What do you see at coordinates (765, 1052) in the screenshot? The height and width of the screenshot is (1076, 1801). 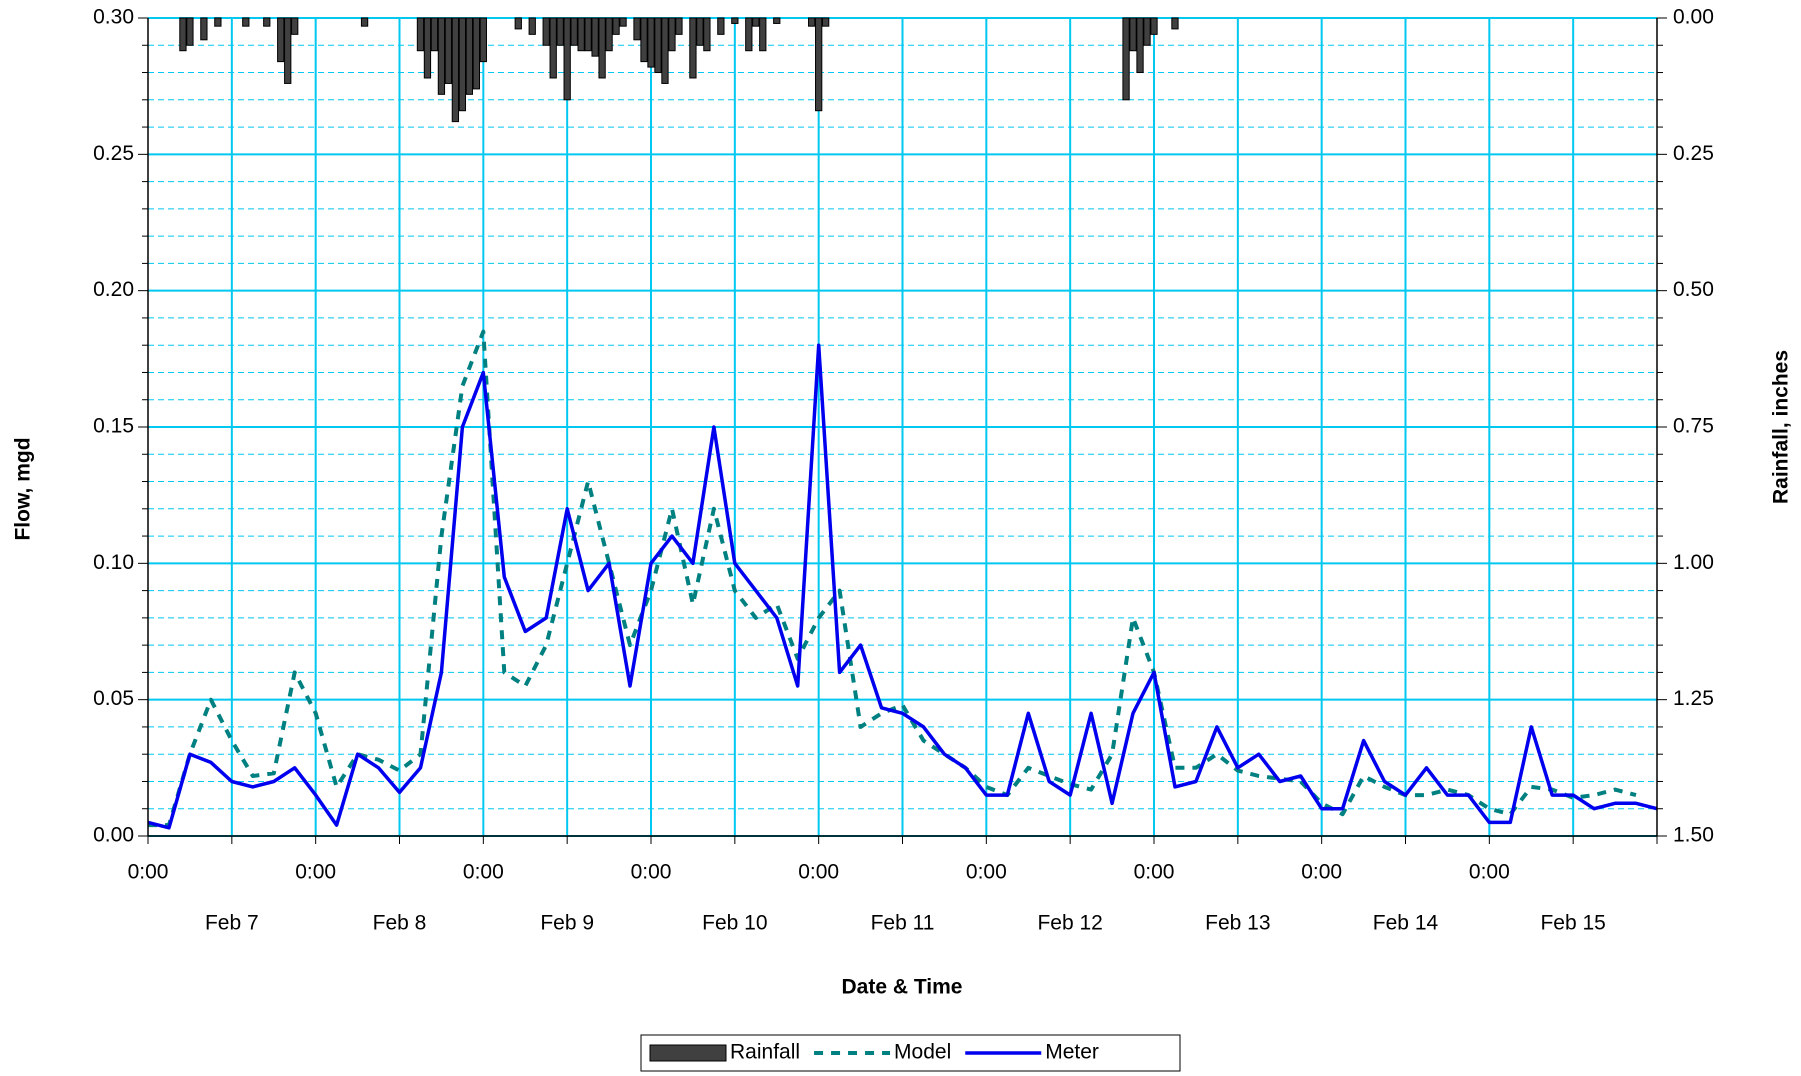 I see `legend-label: Rainfall` at bounding box center [765, 1052].